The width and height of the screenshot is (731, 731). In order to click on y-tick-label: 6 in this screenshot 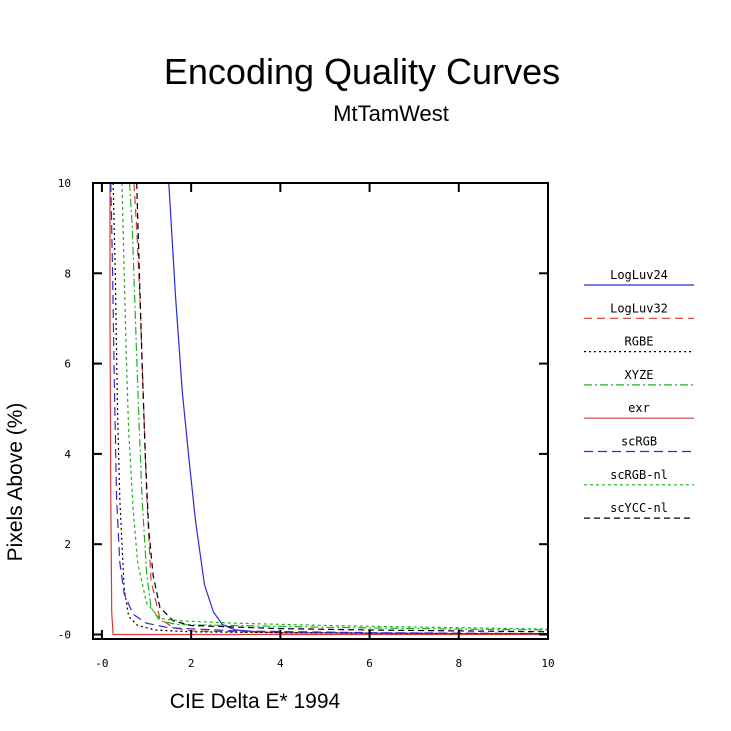, I will do `click(67, 364)`.